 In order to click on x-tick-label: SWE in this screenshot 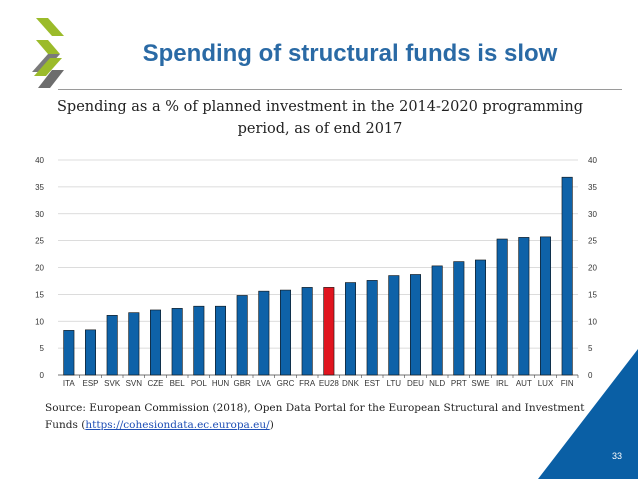, I will do `click(480, 383)`.